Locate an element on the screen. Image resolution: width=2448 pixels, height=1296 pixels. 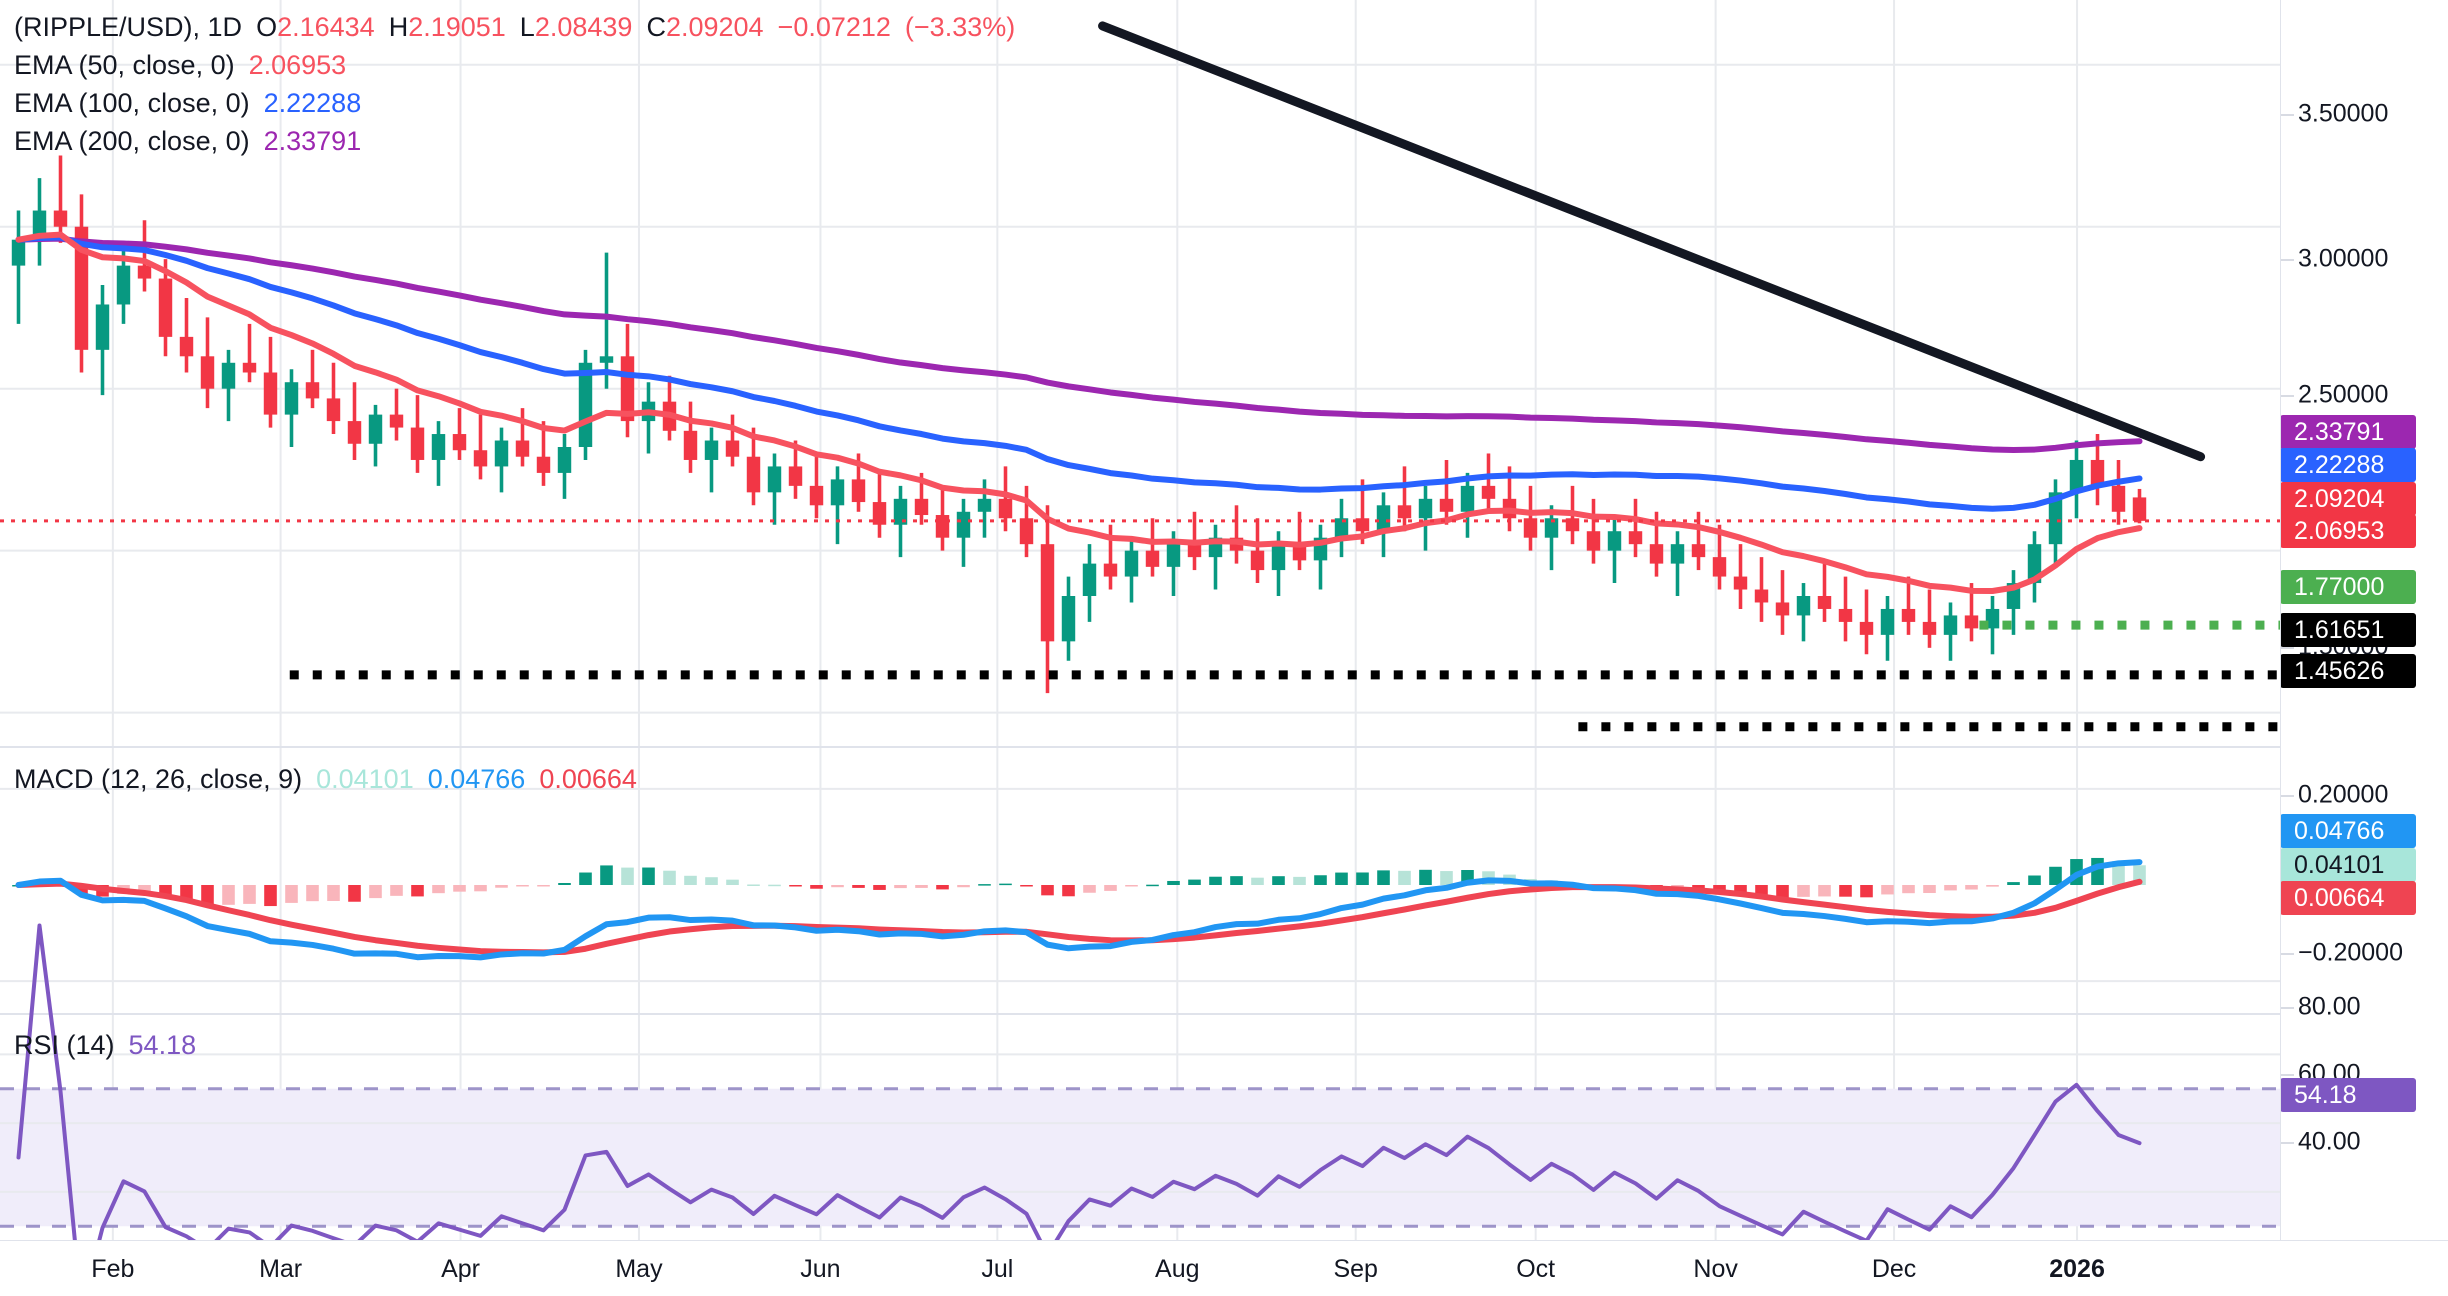
time-axis-tick-jul: Jul is located at coordinates (997, 1269).